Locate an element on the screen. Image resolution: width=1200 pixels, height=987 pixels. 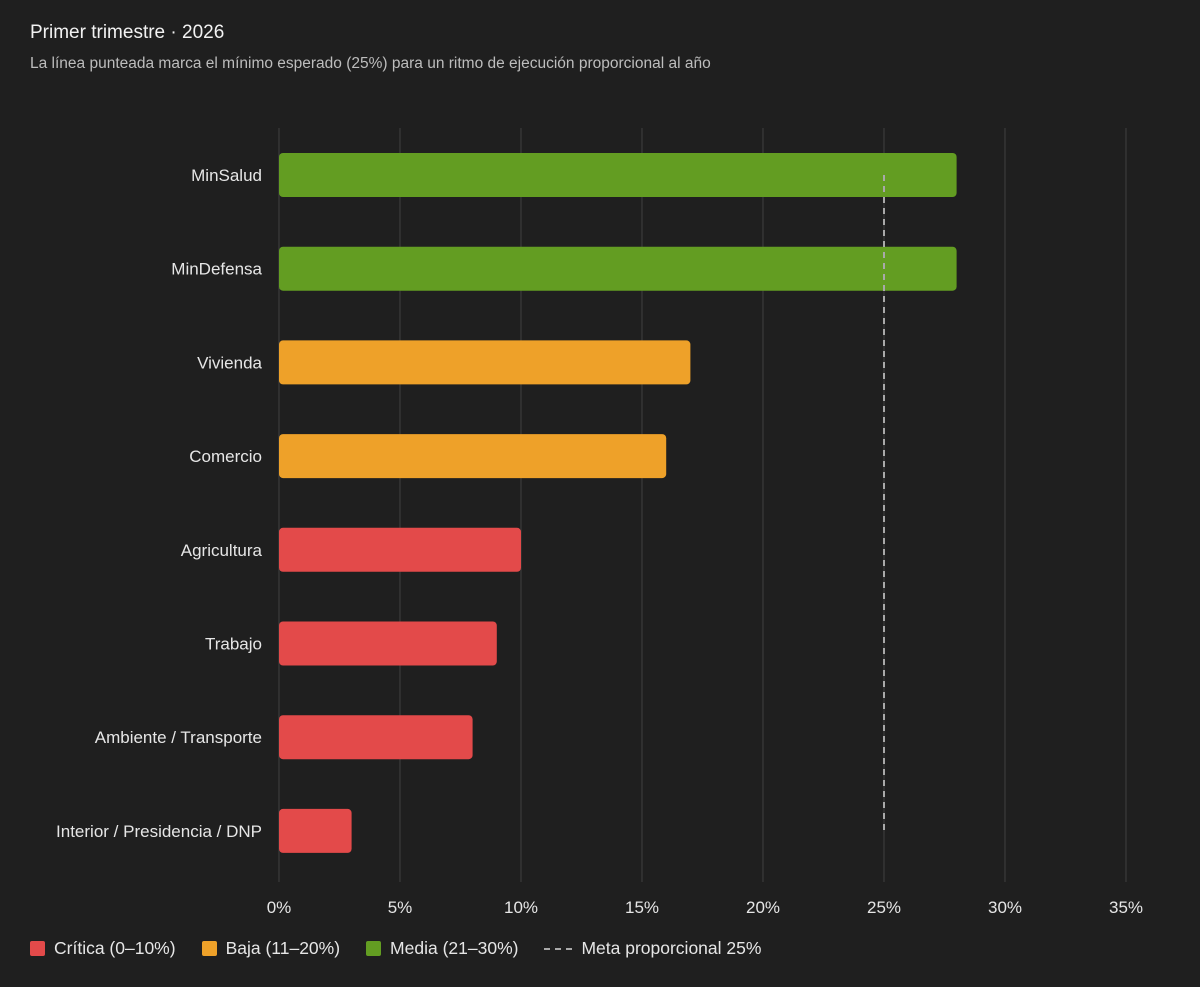
category-label: MinSalud is located at coordinates (226, 175).